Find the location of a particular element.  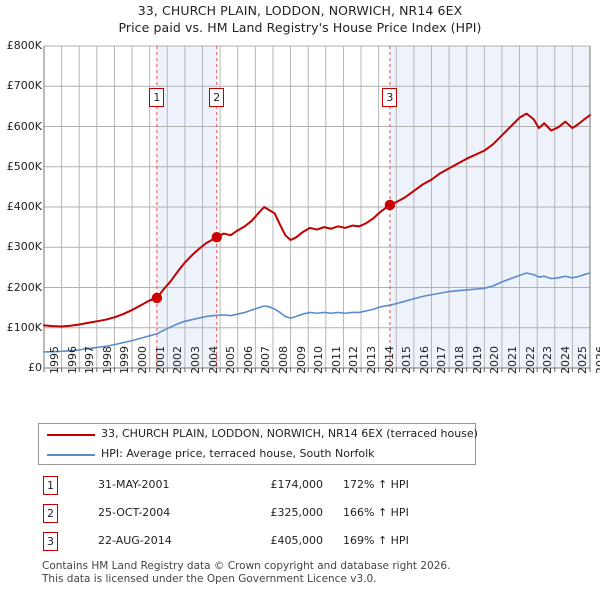

xtick-label-2024: 2024 is located at coordinates (565, 360).